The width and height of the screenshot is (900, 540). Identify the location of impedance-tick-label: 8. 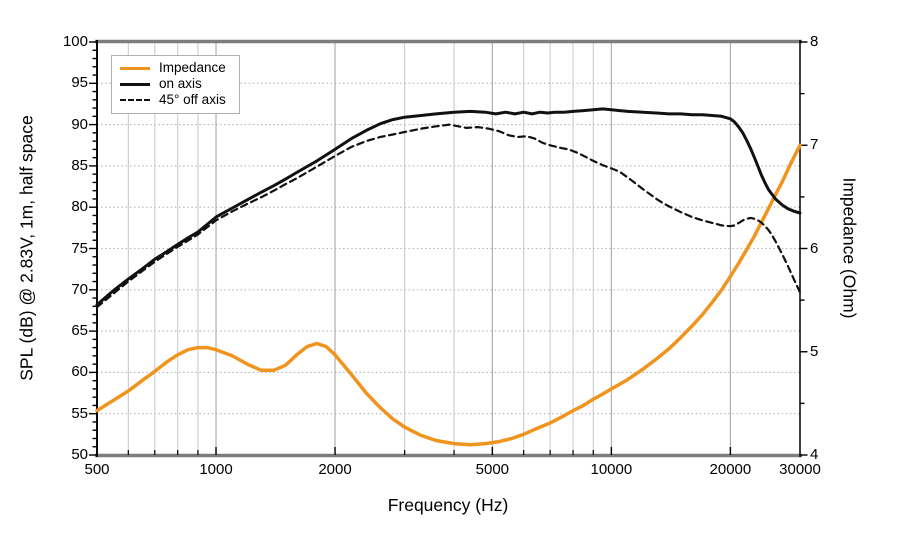
(814, 41).